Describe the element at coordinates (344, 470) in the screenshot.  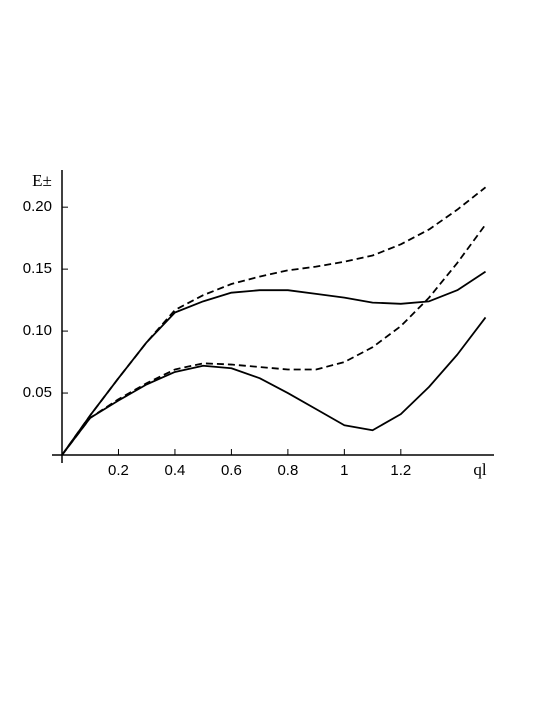
I see `x-tick-label: 1` at that location.